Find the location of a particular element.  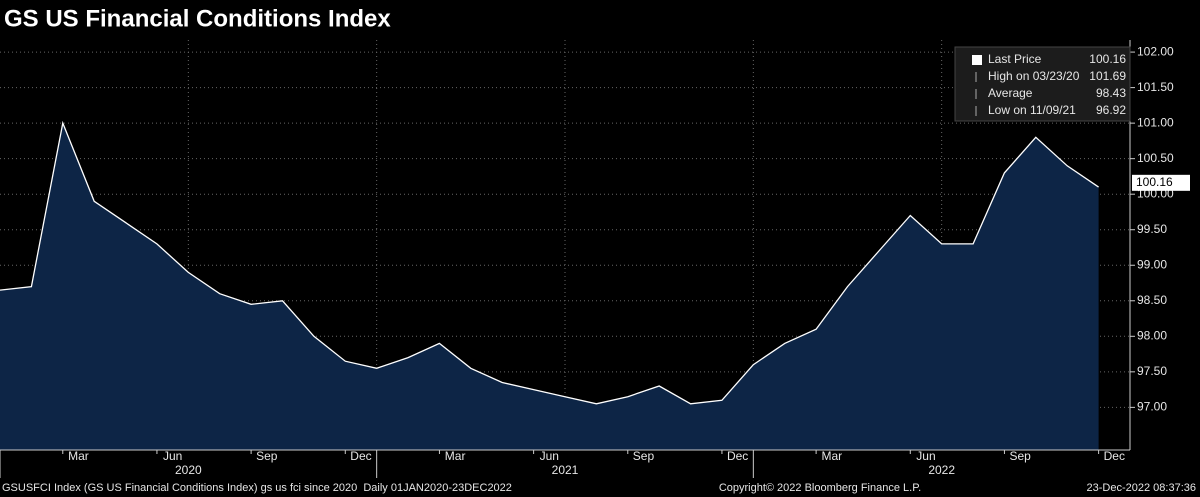

y-tick-label: 97.00 is located at coordinates (1152, 407).